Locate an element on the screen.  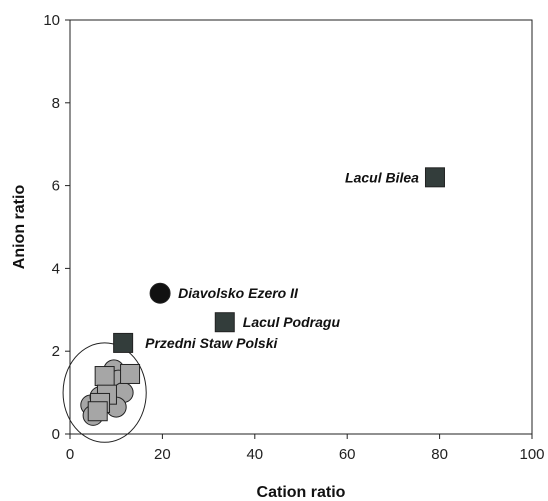
x-tick-label: 20 is located at coordinates (162, 454).